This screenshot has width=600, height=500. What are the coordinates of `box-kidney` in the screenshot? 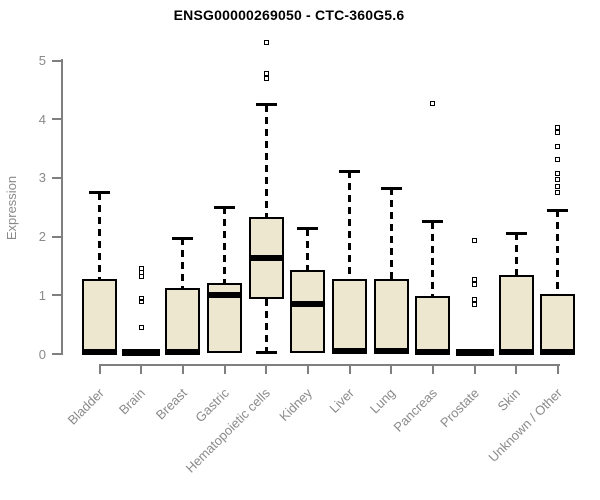 It's located at (308, 312).